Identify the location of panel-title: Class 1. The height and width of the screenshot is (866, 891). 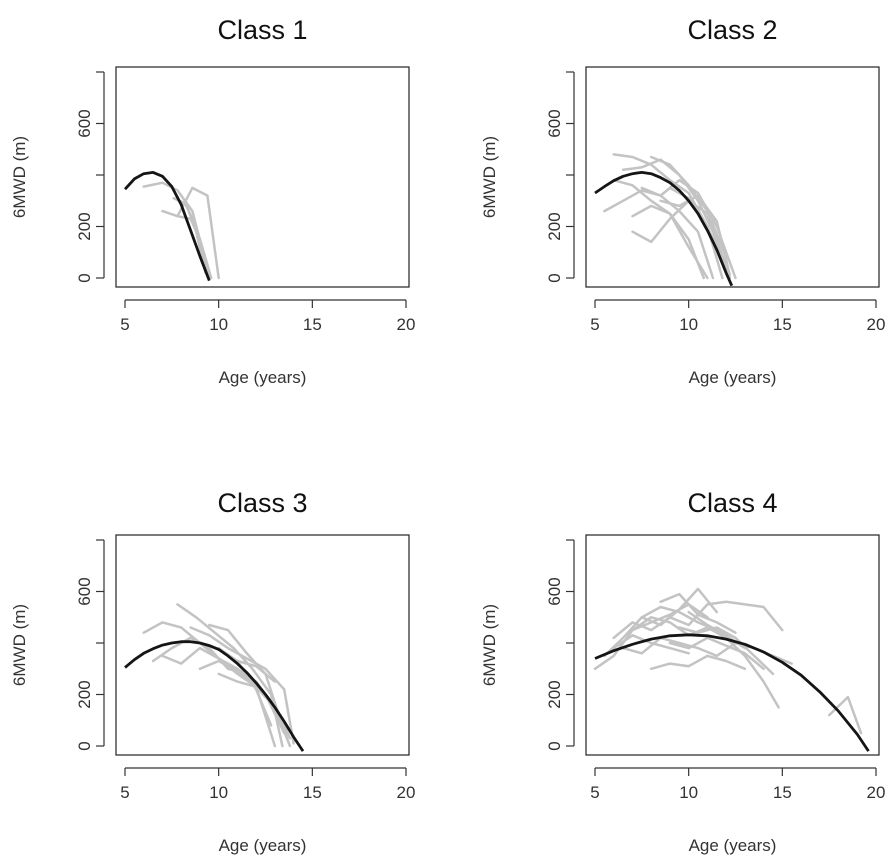
(262, 30).